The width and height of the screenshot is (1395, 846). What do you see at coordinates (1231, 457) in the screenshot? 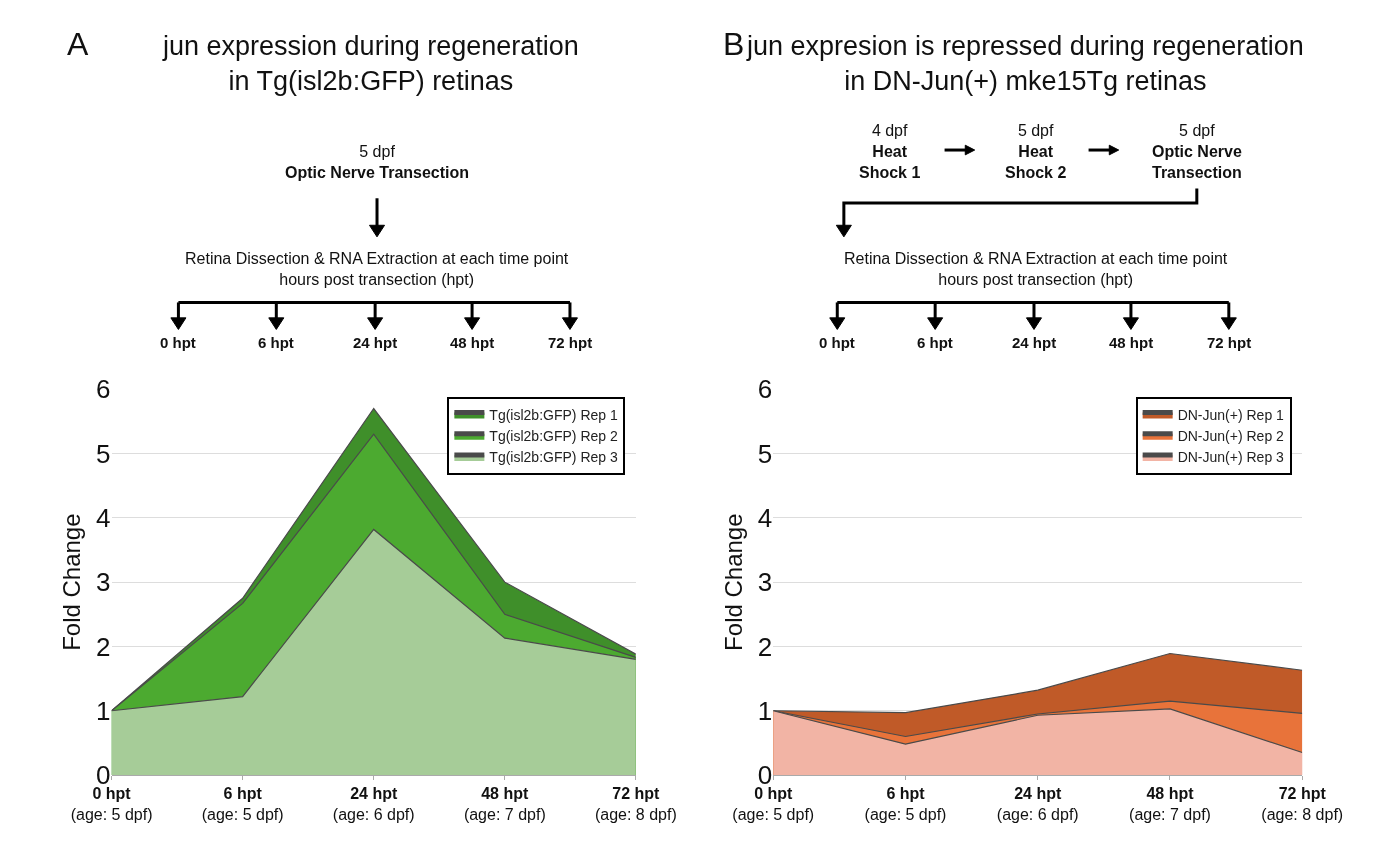
I see `legend-label: DN-Jun(+) Rep 3` at bounding box center [1231, 457].